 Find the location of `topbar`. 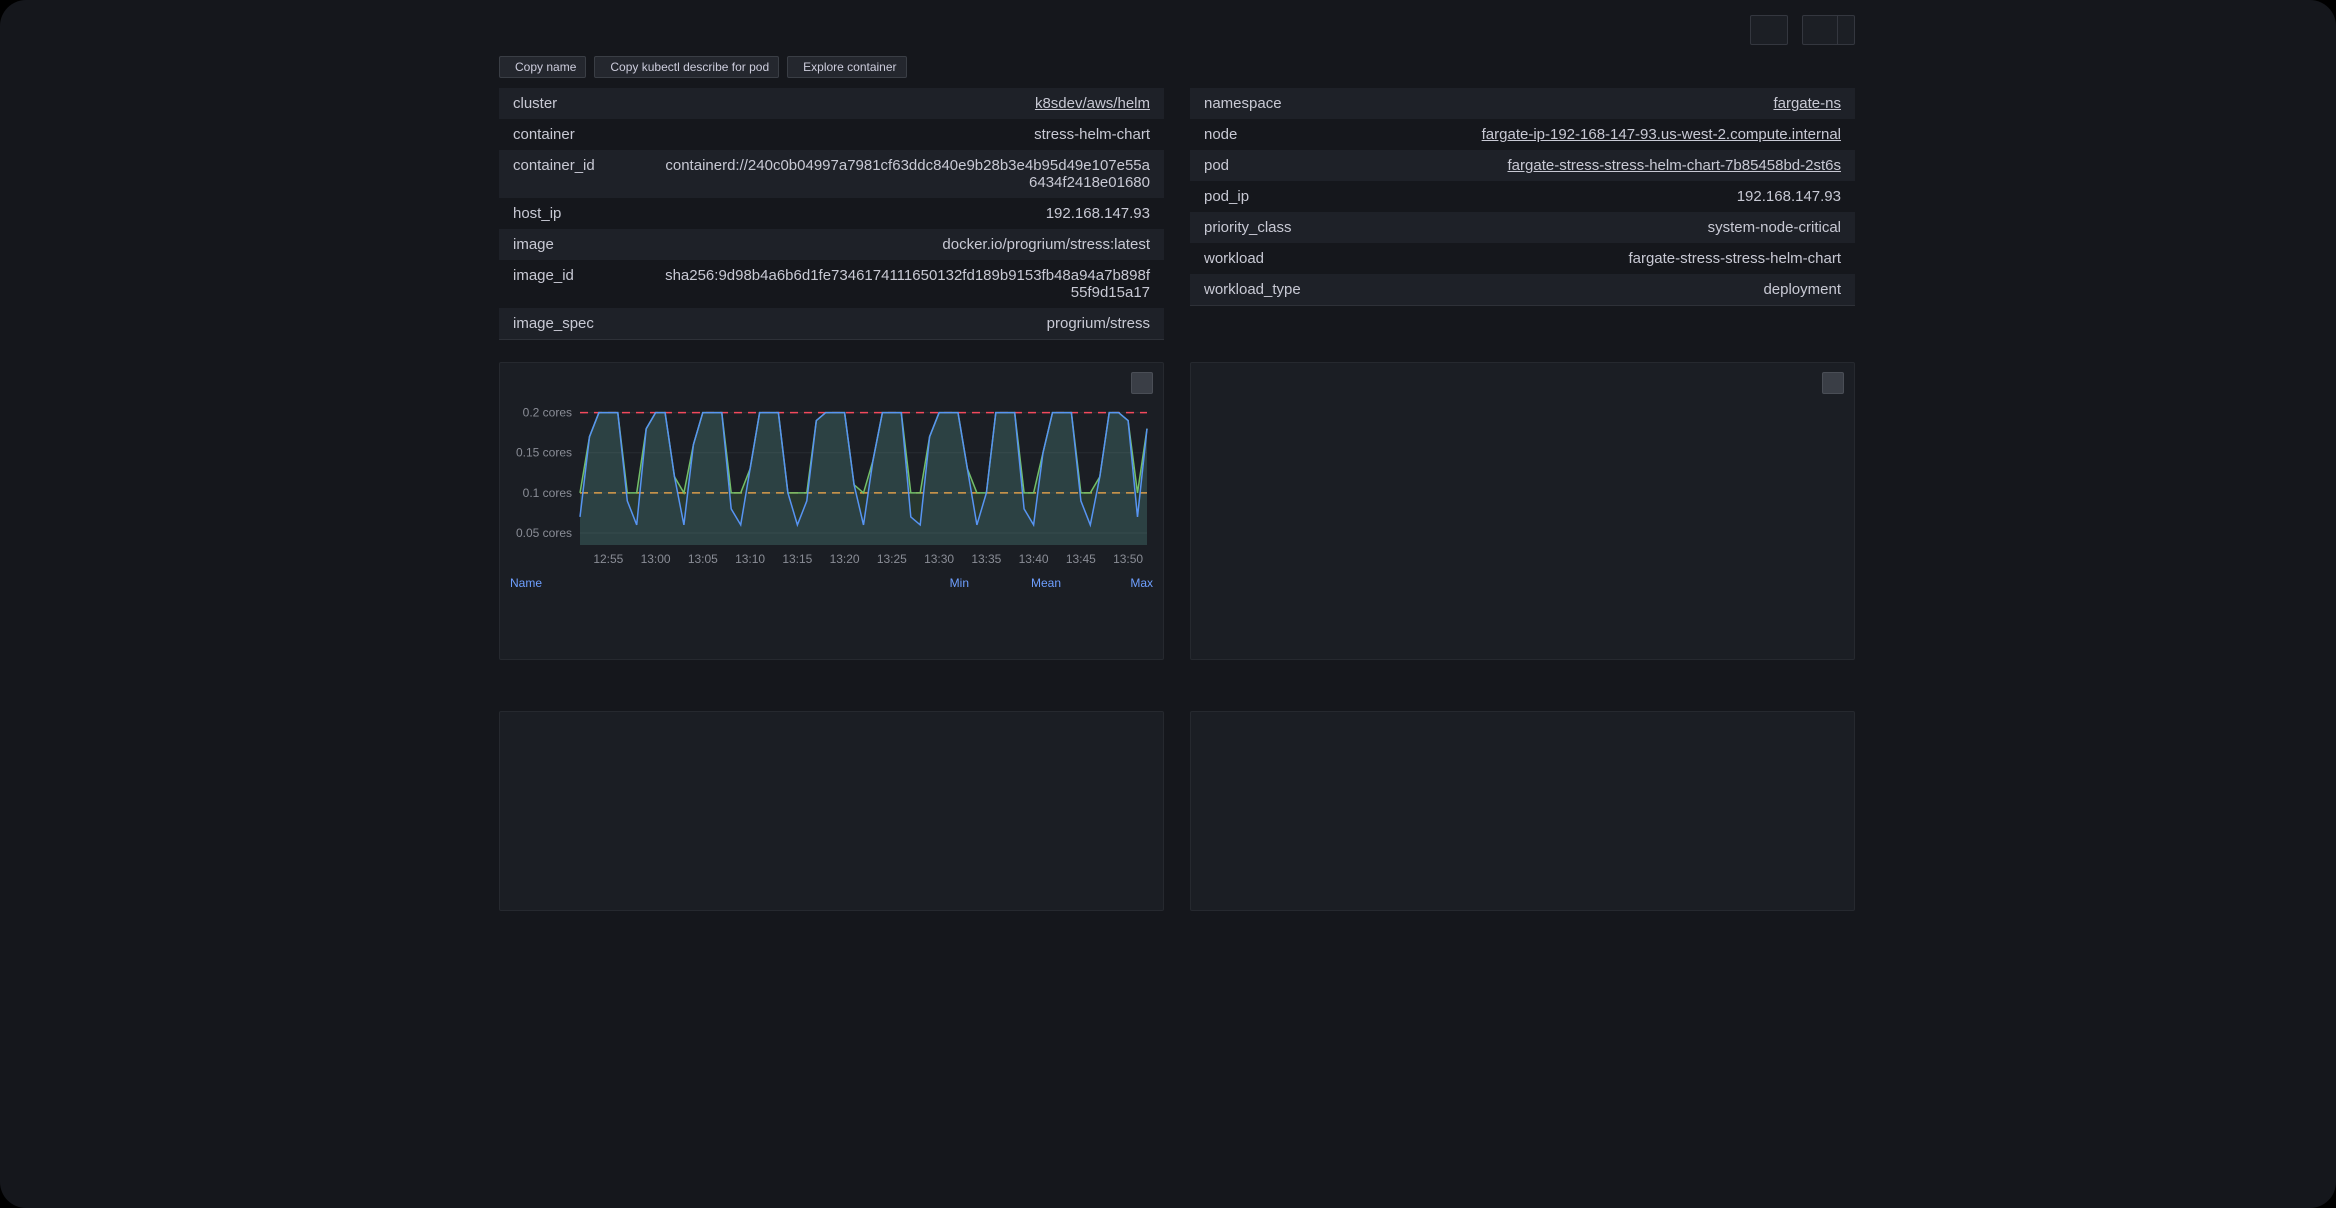

topbar is located at coordinates (1177, 30).